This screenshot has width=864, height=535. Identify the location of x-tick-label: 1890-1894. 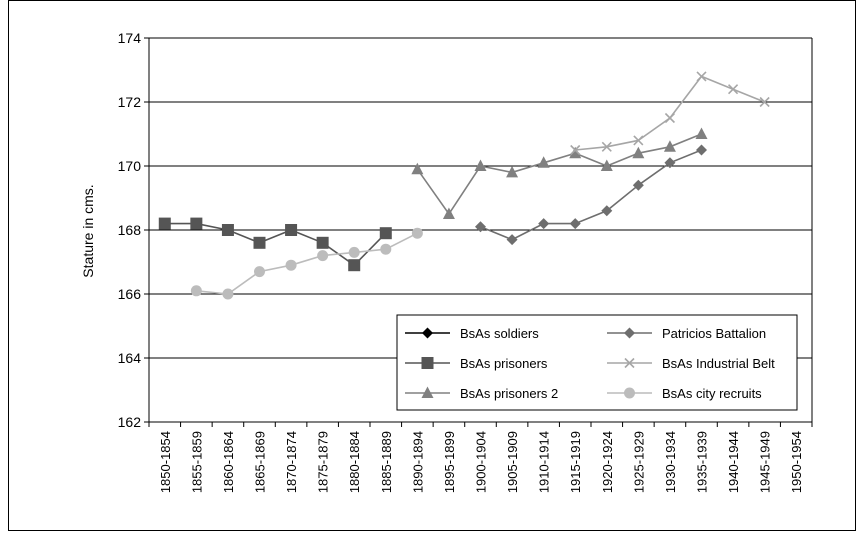
(417, 462).